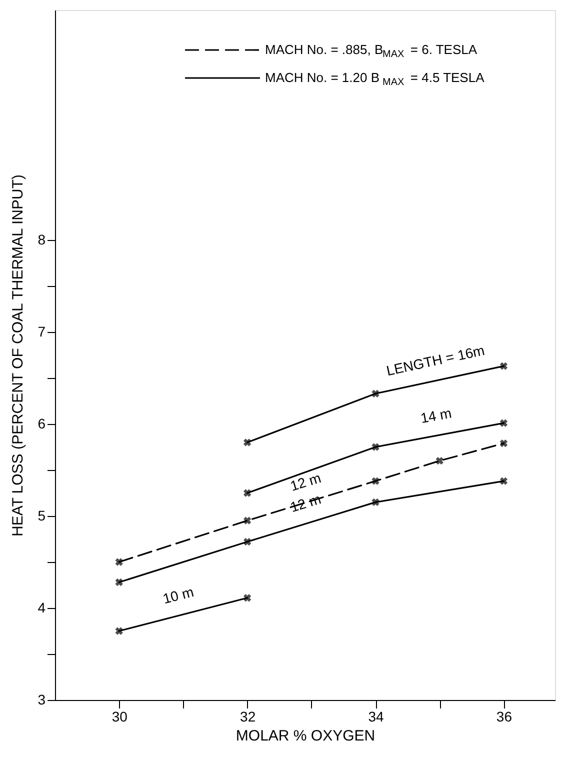 This screenshot has width=588, height=764. What do you see at coordinates (42, 700) in the screenshot?
I see `y-tick-label: 3` at bounding box center [42, 700].